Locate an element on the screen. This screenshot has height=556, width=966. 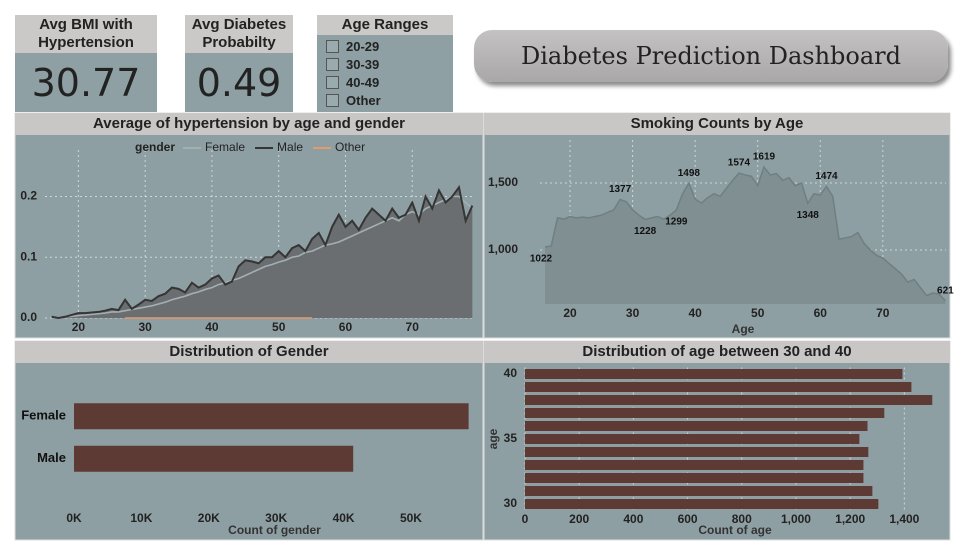
y-tick-label: 1,000 is located at coordinates (503, 249).